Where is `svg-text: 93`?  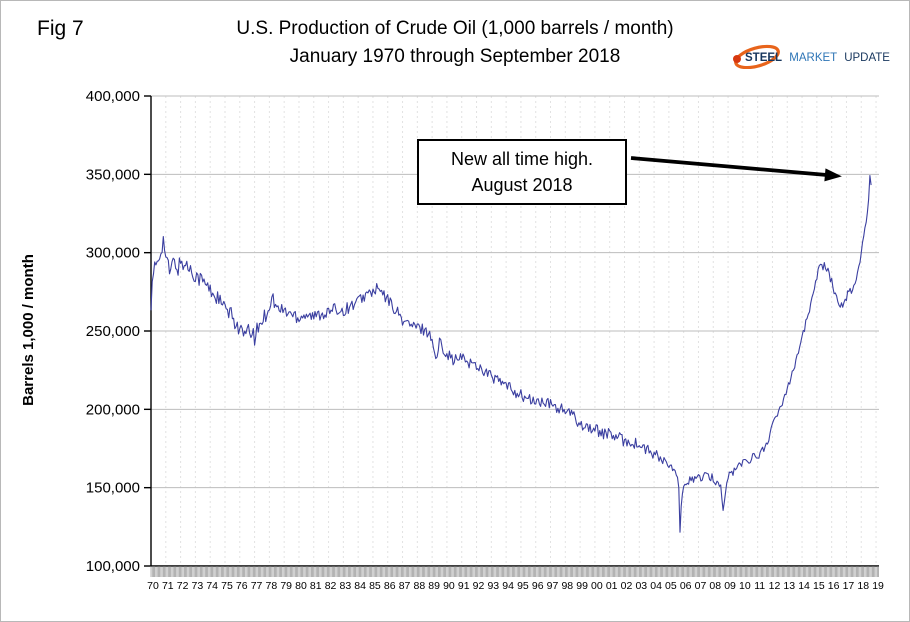
svg-text: 93 is located at coordinates (493, 586).